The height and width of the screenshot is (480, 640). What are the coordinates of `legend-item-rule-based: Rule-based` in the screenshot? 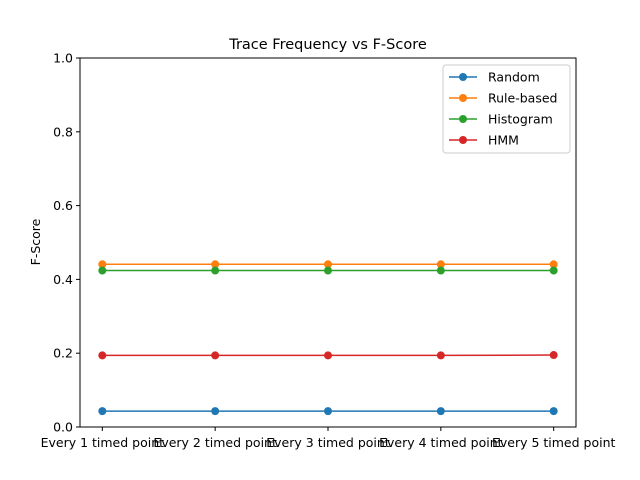 It's located at (503, 98).